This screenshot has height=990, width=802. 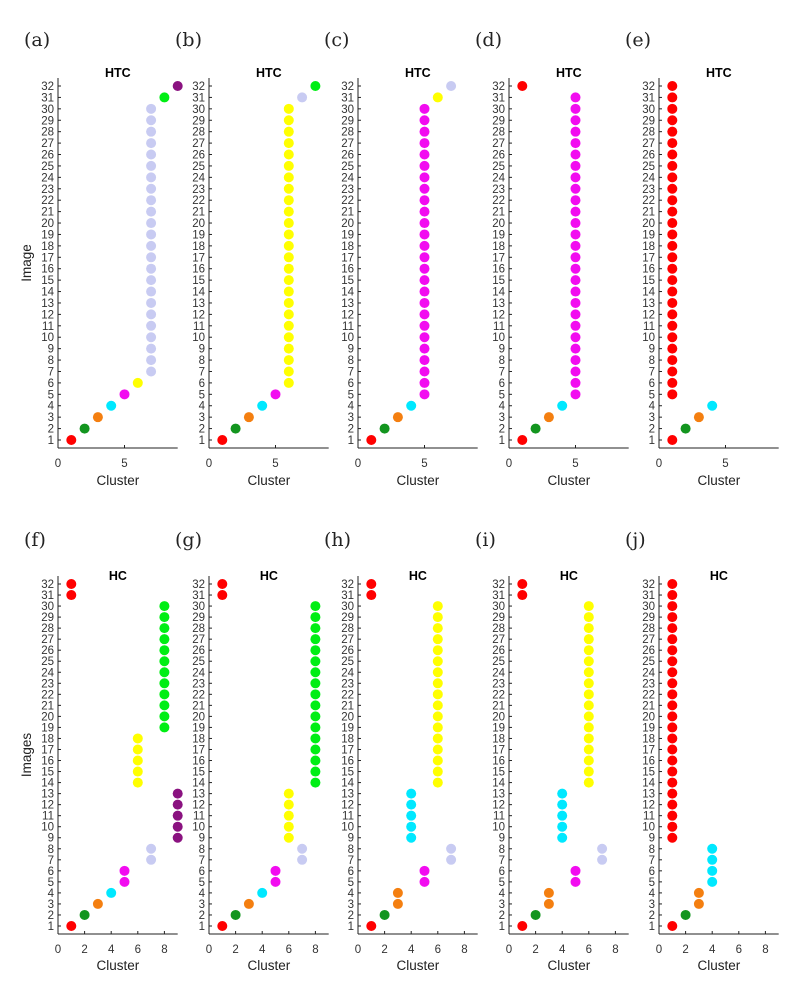 What do you see at coordinates (198, 110) in the screenshot?
I see `y-tick-label: 30` at bounding box center [198, 110].